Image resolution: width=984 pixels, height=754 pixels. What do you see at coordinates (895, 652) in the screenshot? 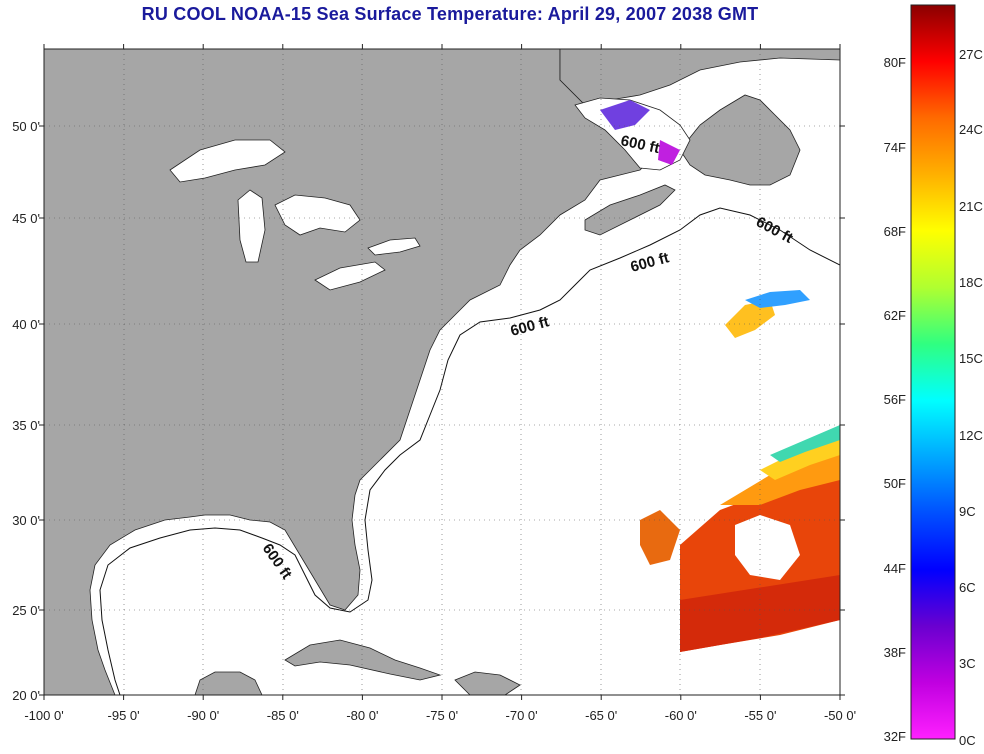
I see `colorbar-f-label: 38F` at bounding box center [895, 652].